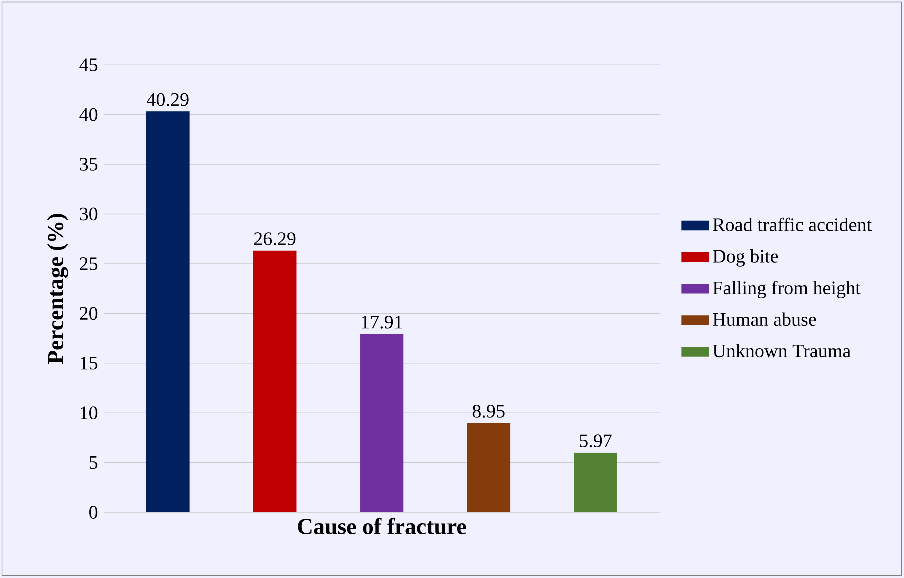 The height and width of the screenshot is (578, 904). Describe the element at coordinates (596, 441) in the screenshot. I see `data-label: 5.97` at that location.